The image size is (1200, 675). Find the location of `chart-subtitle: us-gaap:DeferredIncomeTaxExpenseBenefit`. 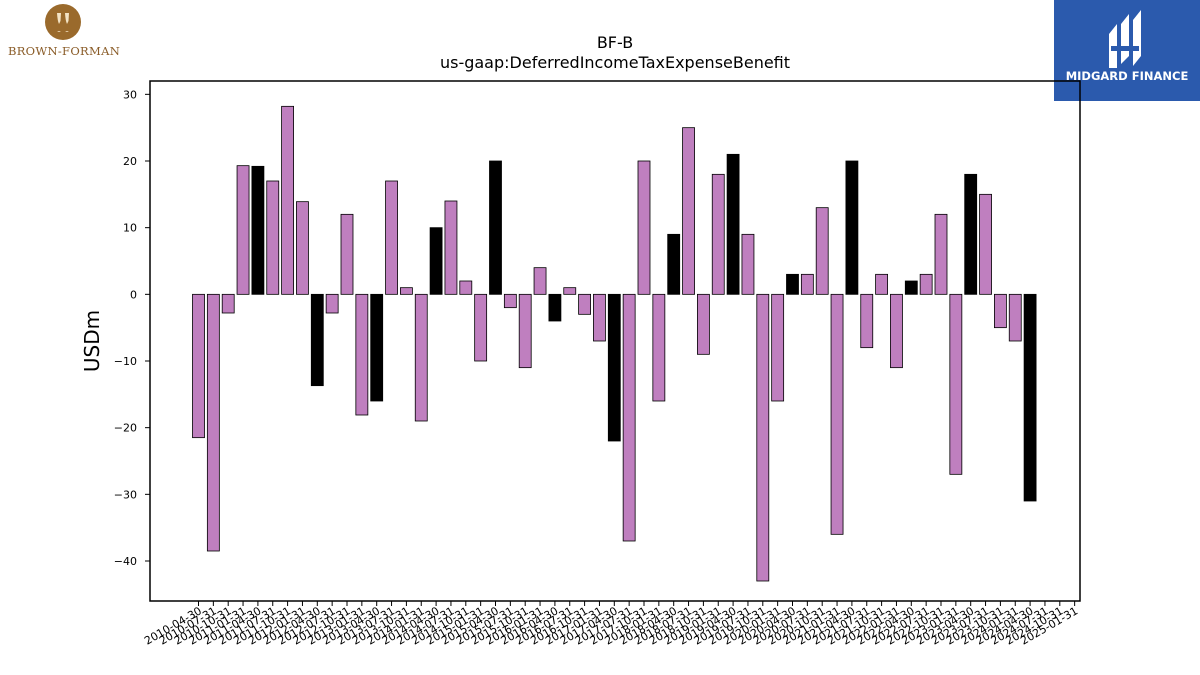

chart-subtitle: us-gaap:DeferredIncomeTaxExpenseBenefit is located at coordinates (615, 62).